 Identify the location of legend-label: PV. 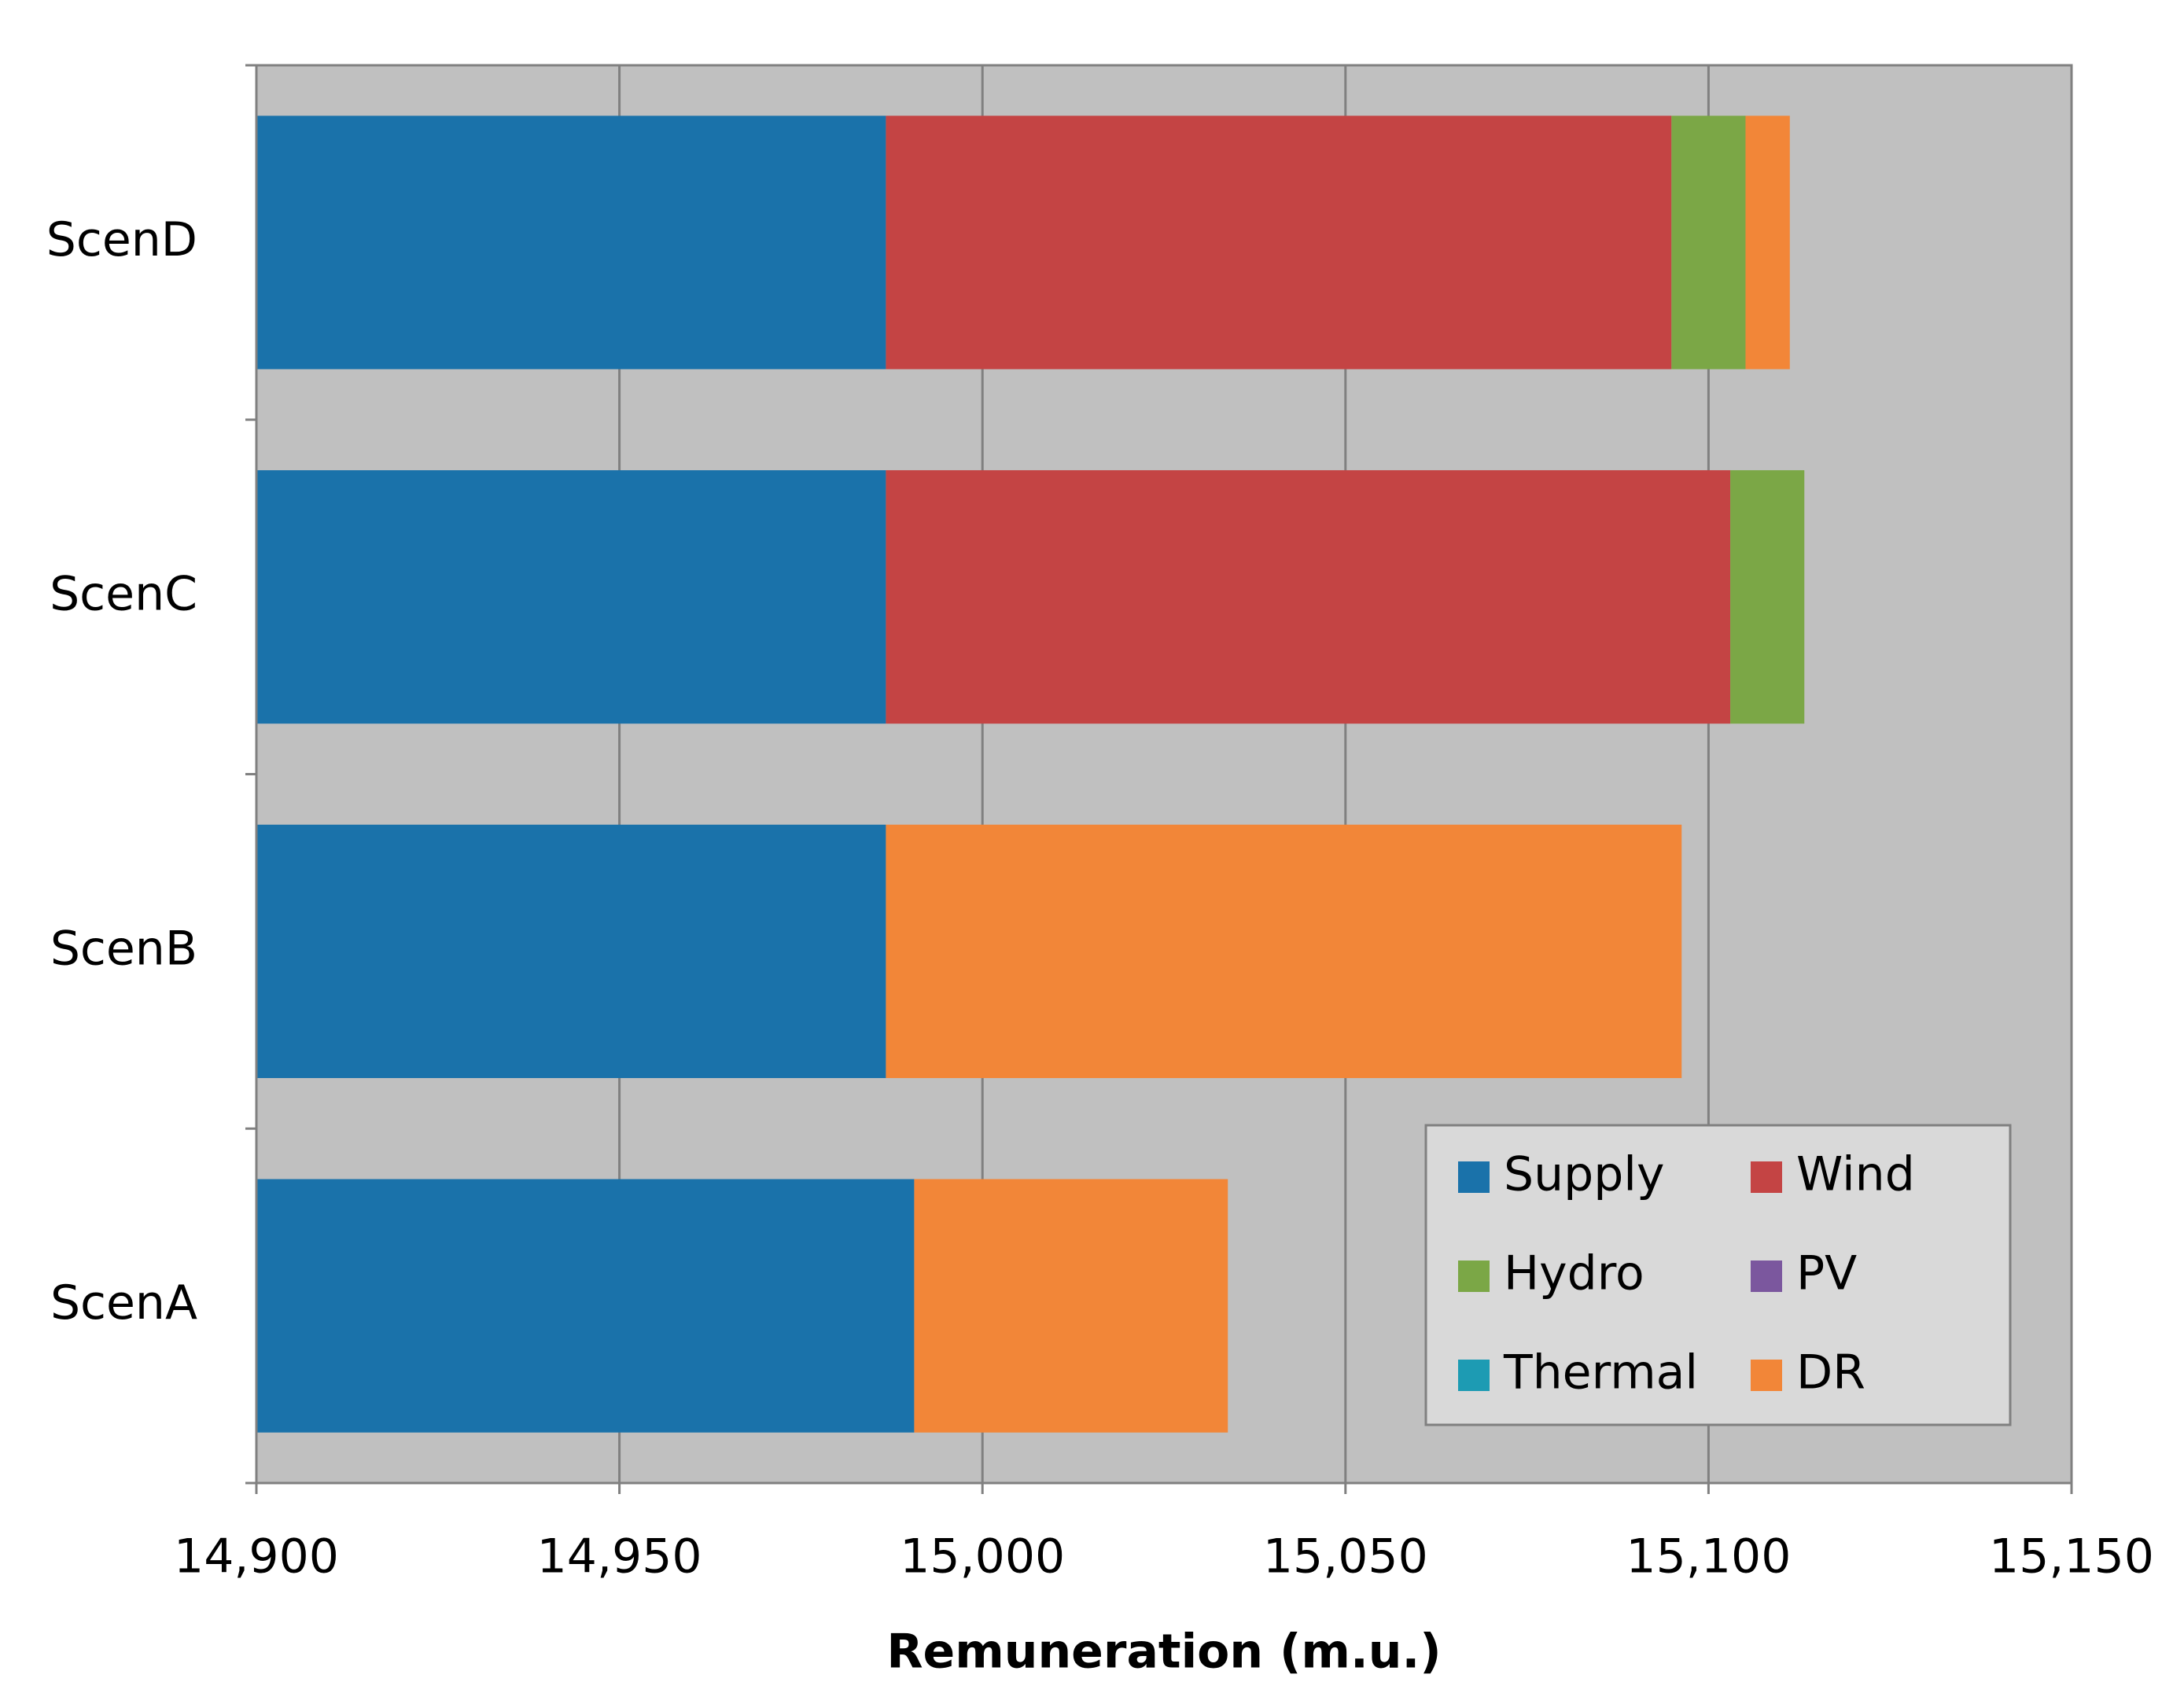
(1826, 1273).